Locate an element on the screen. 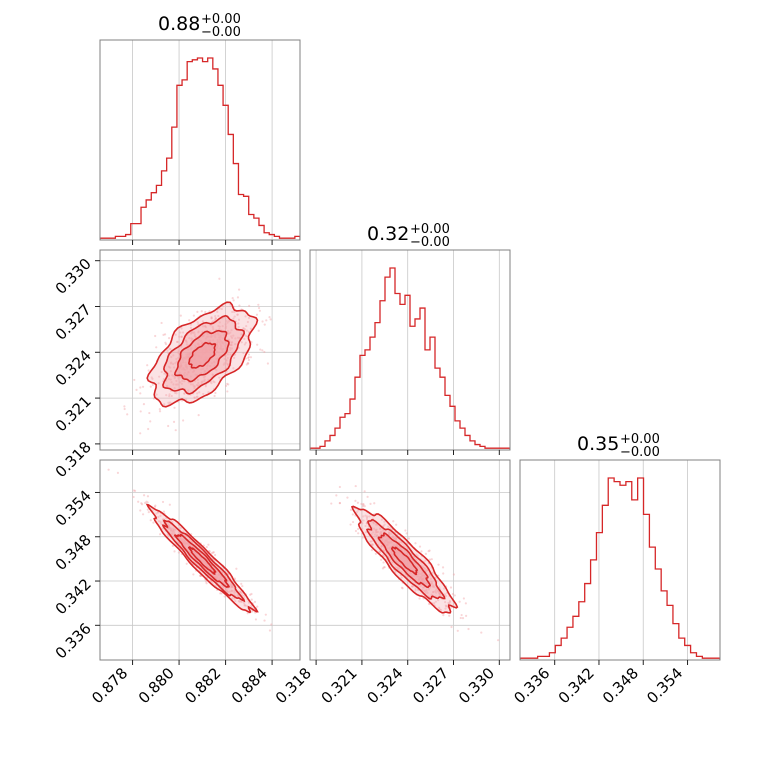 Image resolution: width=760 pixels, height=760 pixels. contour-level is located at coordinates (404, 561).